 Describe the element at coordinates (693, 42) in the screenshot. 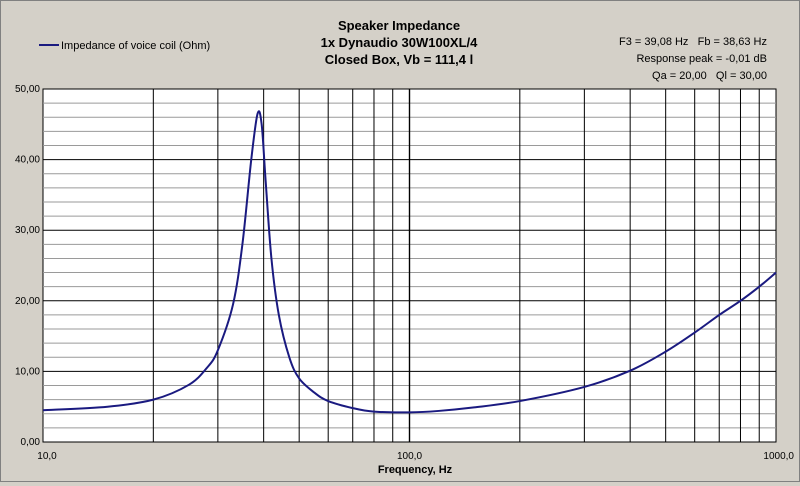

I see `info-f3-fb: F3 = 39,08 Hz Fb = 38,63 Hz` at that location.